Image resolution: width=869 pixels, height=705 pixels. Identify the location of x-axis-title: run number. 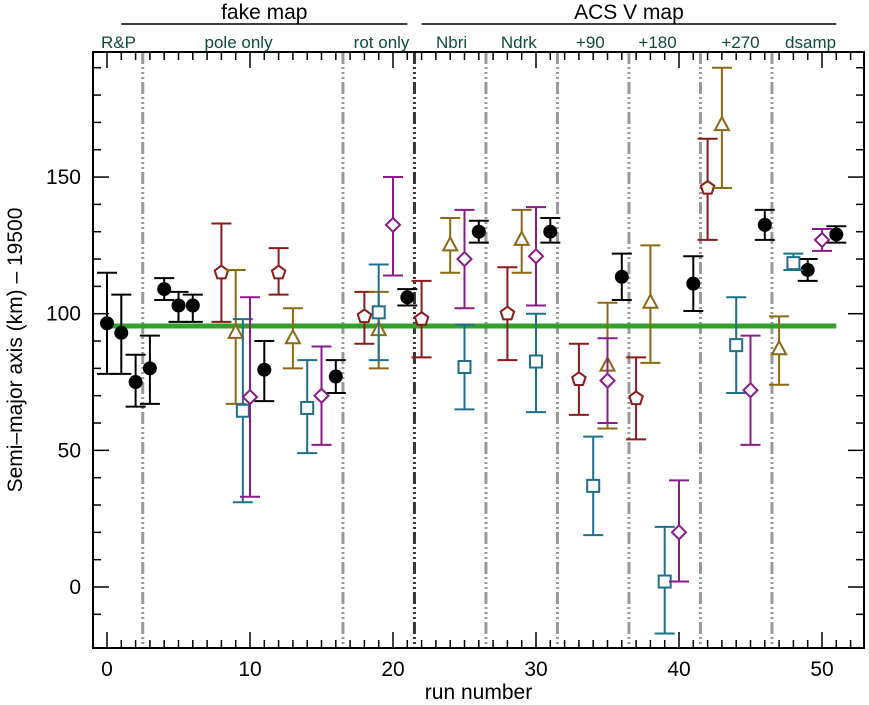
(478, 692).